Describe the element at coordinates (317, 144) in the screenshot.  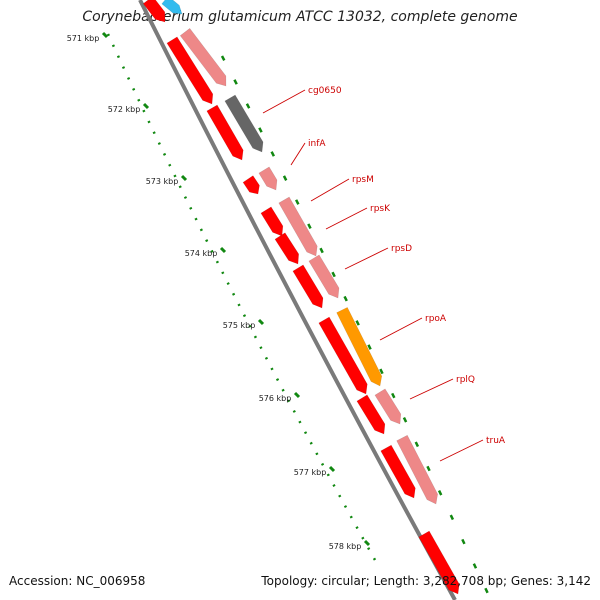
I see `gene-label: infA` at that location.